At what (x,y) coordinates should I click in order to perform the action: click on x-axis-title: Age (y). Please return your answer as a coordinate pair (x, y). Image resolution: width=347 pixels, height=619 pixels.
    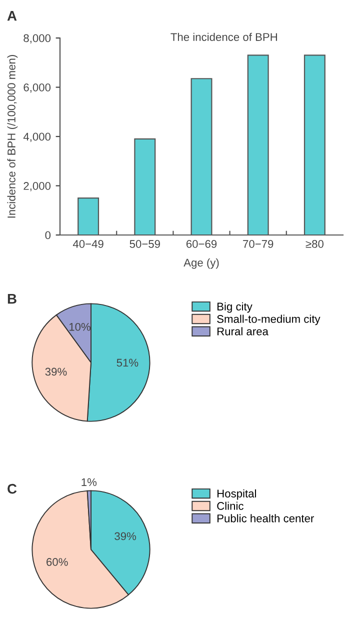
    Looking at the image, I should click on (201, 263).